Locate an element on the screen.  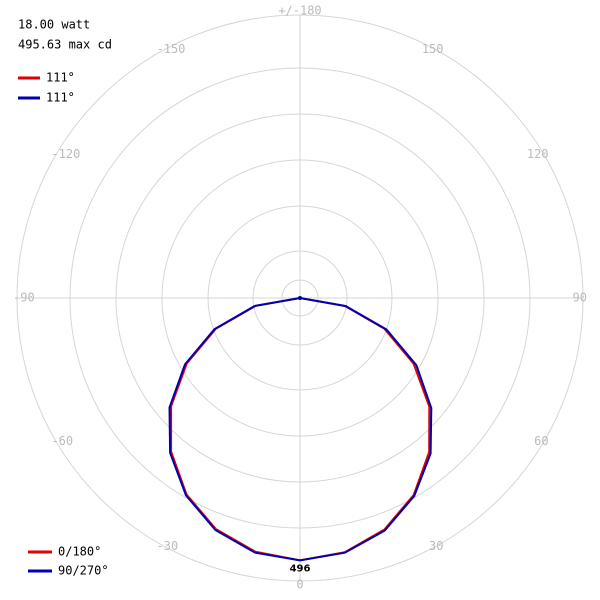
angle-tick-label: +/-180 is located at coordinates (299, 11).